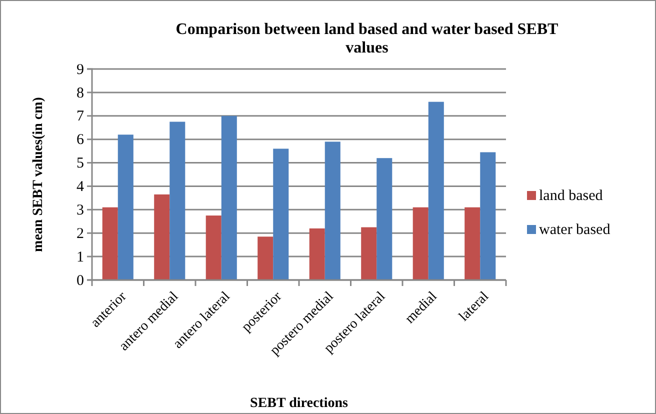 The width and height of the screenshot is (656, 414). Describe the element at coordinates (80, 210) in the screenshot. I see `y-tick-label: 3` at that location.